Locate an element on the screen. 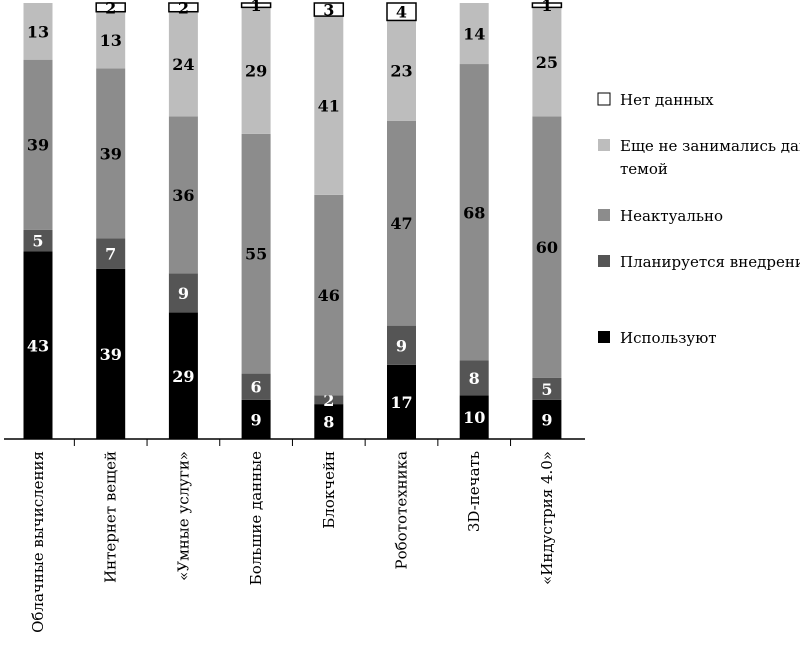 The height and width of the screenshot is (667, 800). data-label-интернет-вещей-нет-данных: 2 is located at coordinates (110, 8).